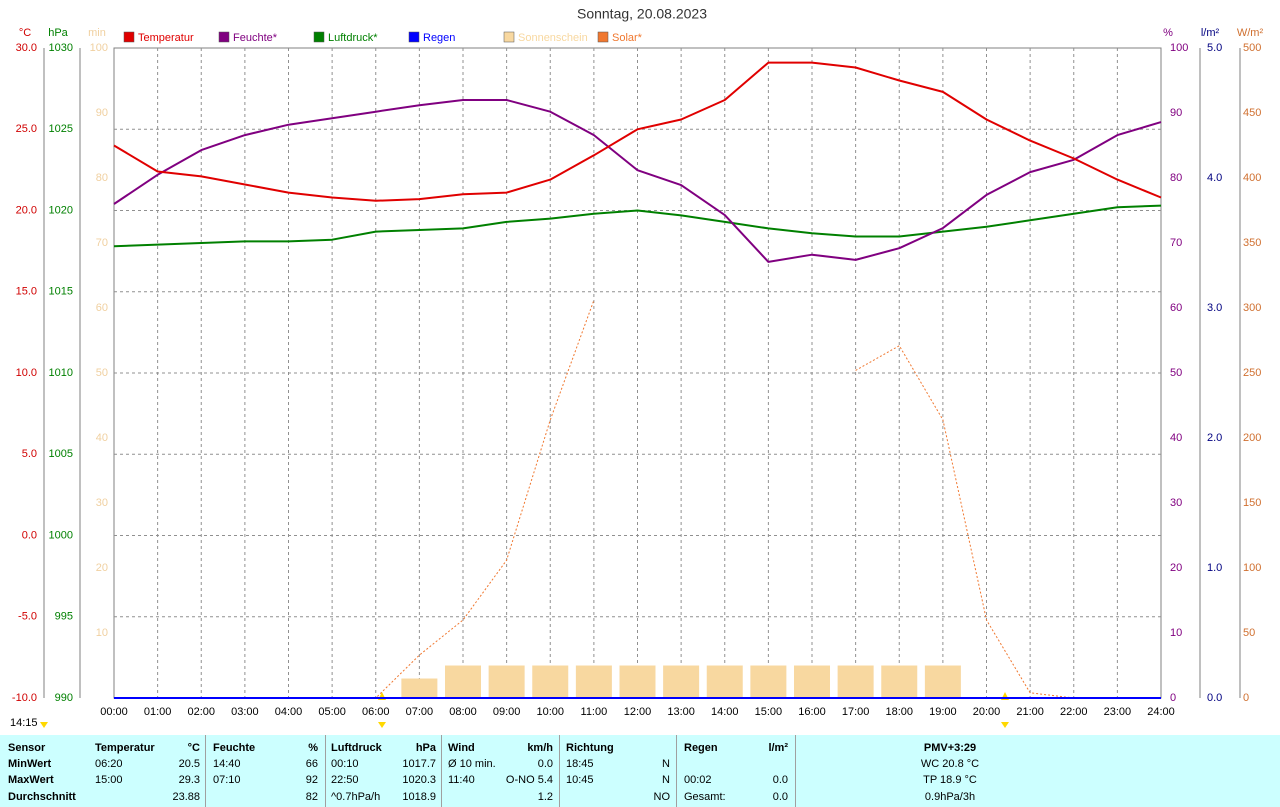  Describe the element at coordinates (1161, 712) in the screenshot. I see `x-tick-label: 24:00` at that location.